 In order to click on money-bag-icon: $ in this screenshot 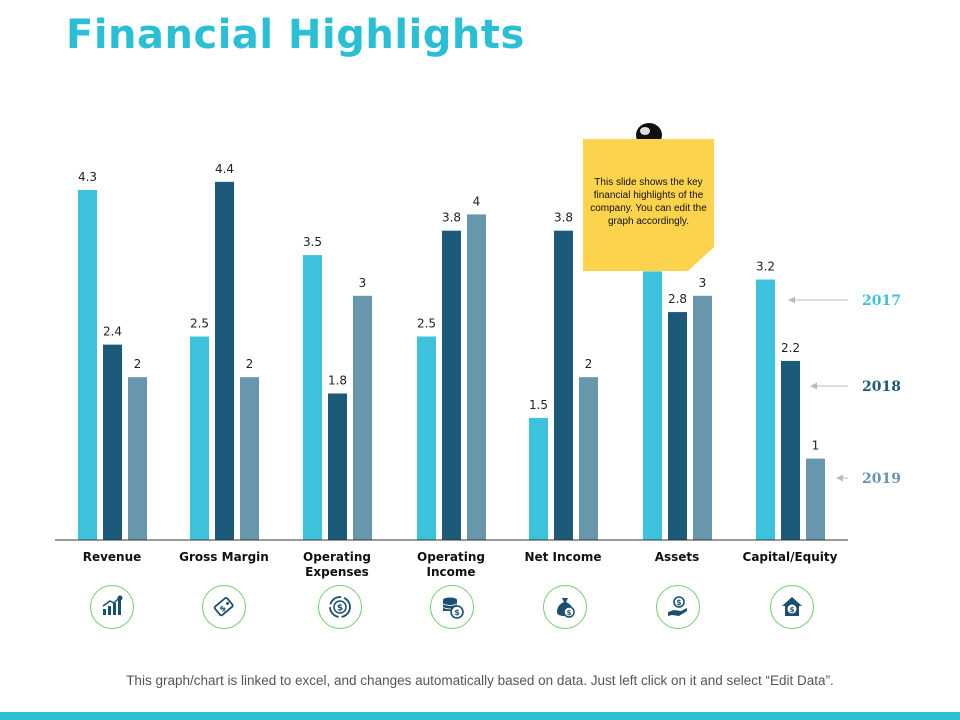, I will do `click(565, 607)`.